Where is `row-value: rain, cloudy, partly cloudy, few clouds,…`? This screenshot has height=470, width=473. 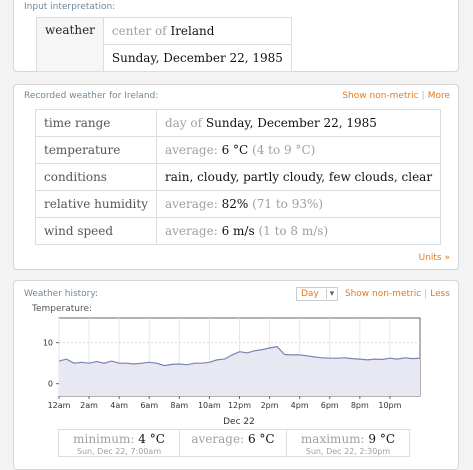 row-value: rain, cloudy, partly cloudy, few clouds,… is located at coordinates (298, 177).